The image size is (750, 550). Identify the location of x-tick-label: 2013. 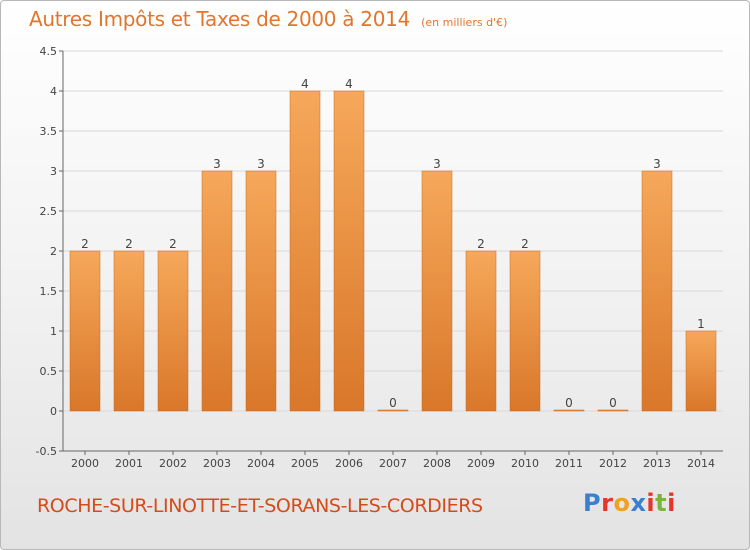
(657, 463).